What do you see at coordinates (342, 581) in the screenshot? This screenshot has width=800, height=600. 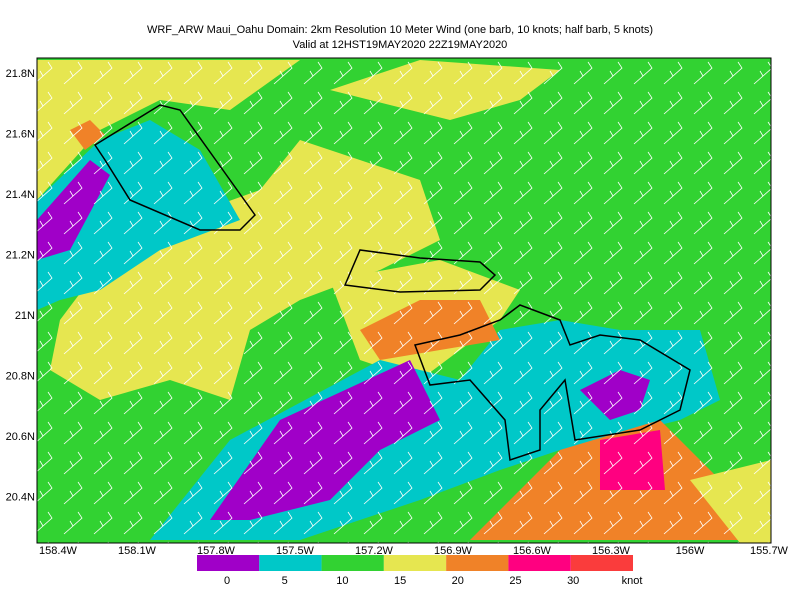 I see `colorbar-label: 10` at bounding box center [342, 581].